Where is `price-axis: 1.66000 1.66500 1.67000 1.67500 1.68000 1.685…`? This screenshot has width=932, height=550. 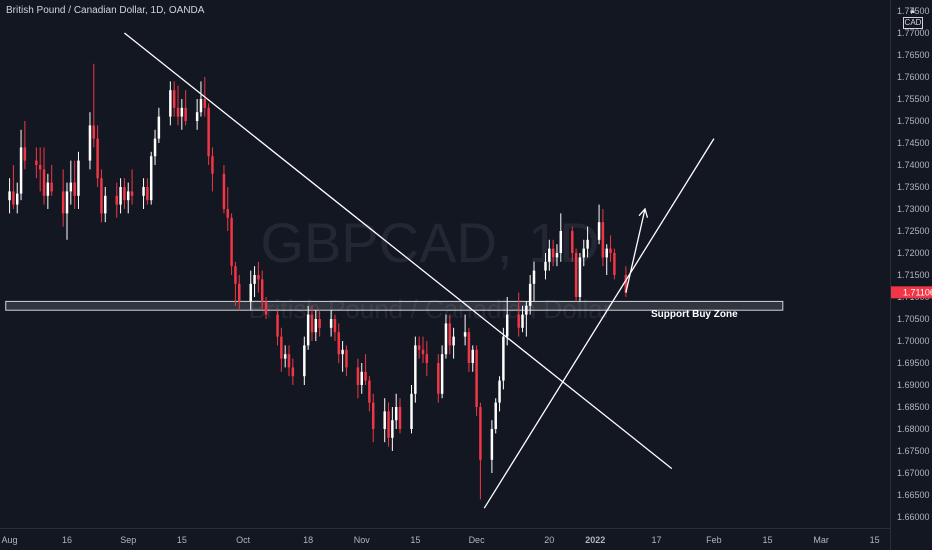 price-axis: 1.66000 1.66500 1.67000 1.67500 1.68000 1.685… is located at coordinates (913, 264).